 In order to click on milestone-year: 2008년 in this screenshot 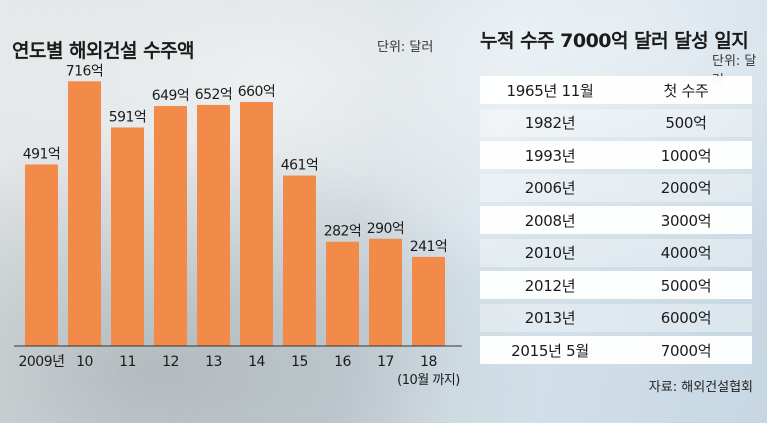, I will do `click(550, 220)`.